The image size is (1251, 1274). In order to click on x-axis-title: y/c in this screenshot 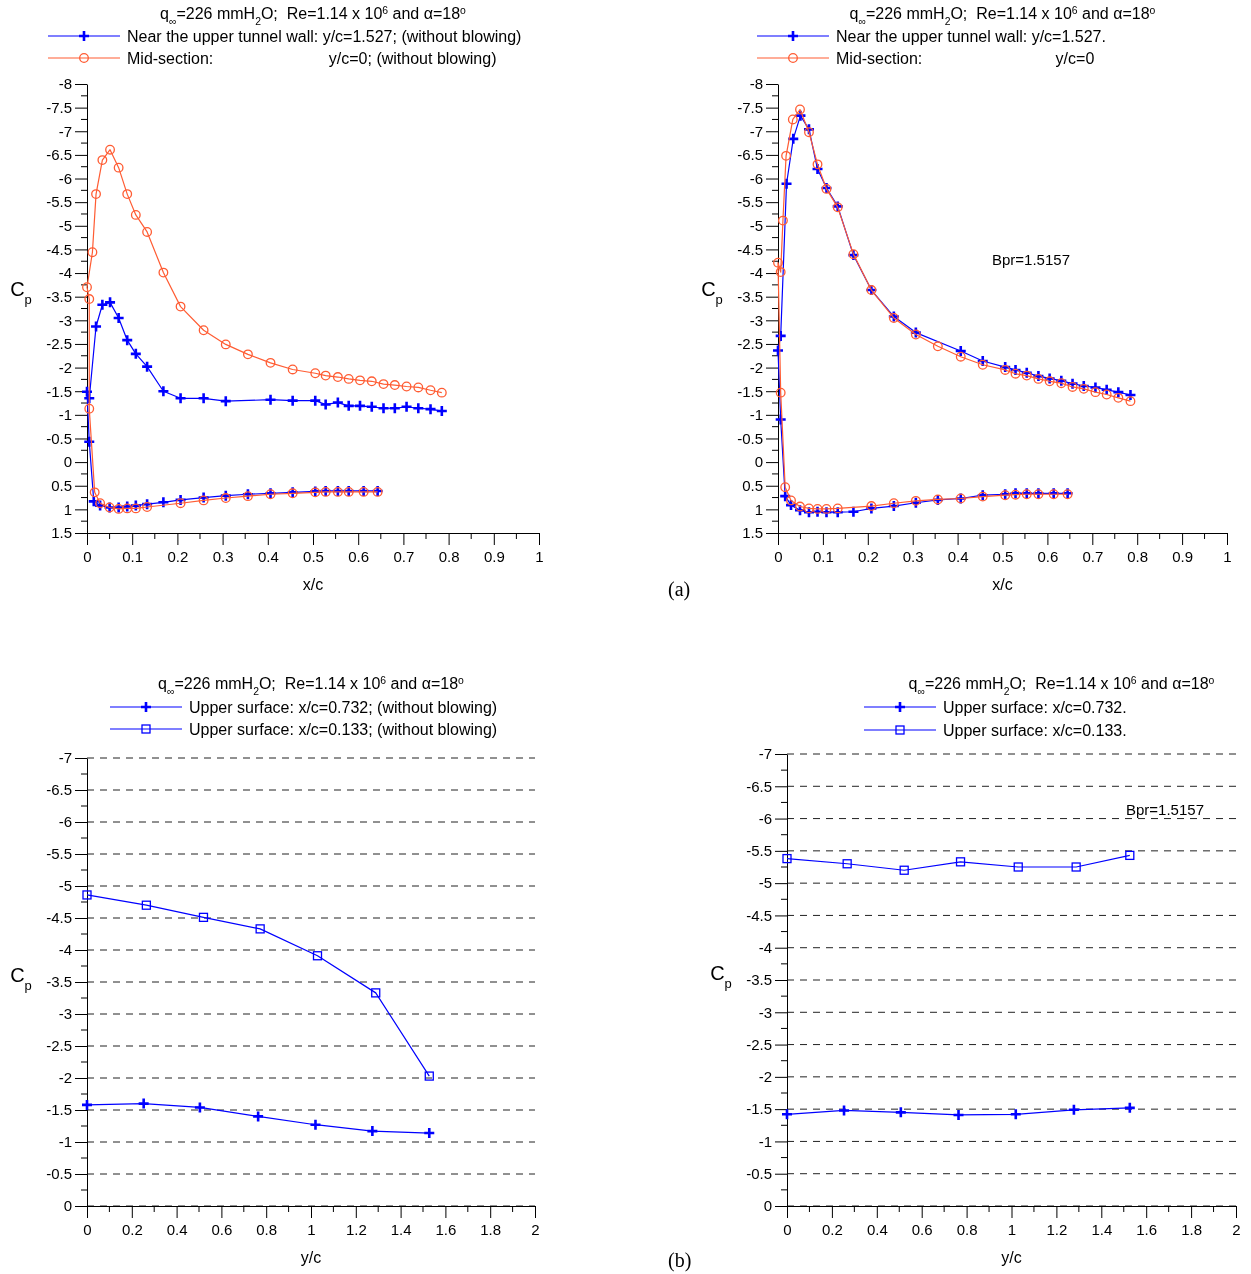, I will do `click(1011, 1257)`.